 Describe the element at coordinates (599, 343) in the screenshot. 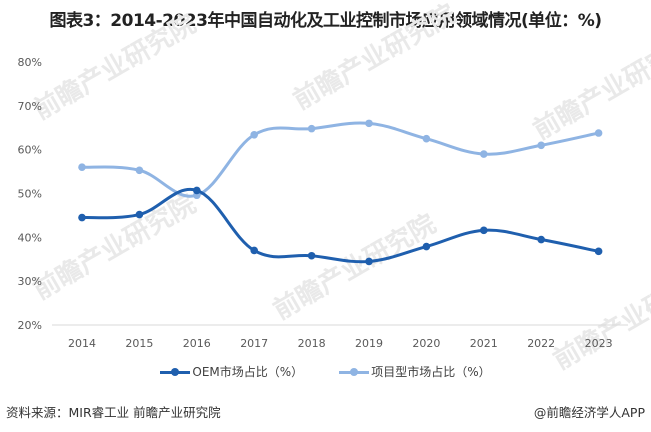

I see `x-tick-label: 2023` at that location.